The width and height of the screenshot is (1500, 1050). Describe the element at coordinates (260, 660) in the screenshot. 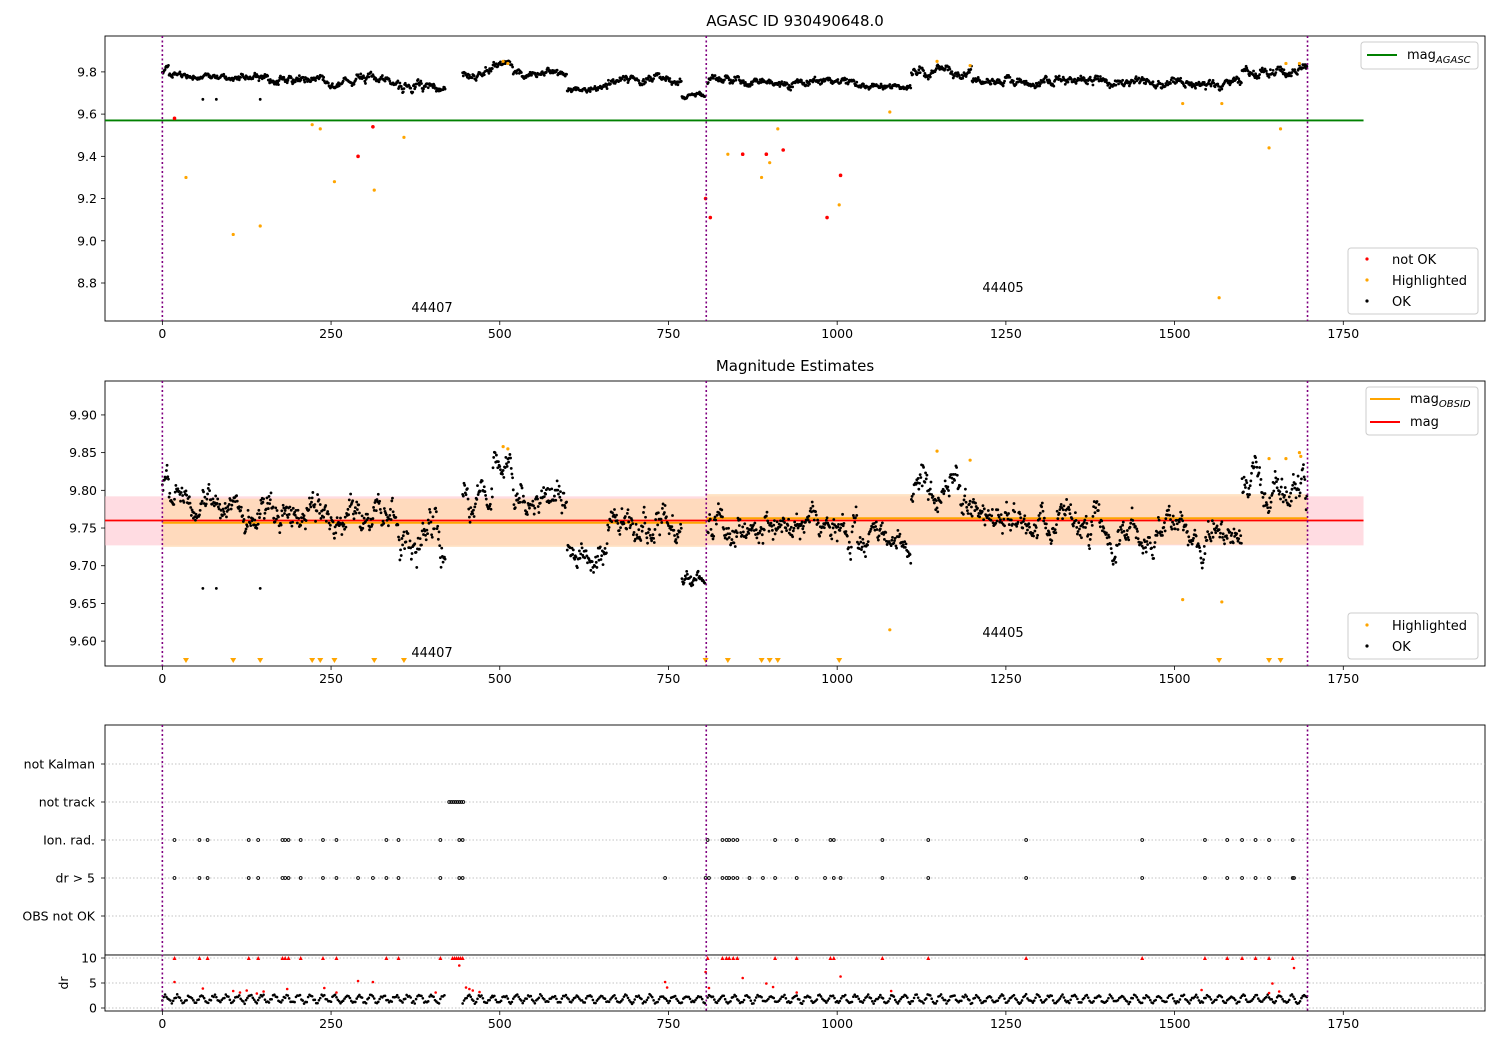

I see `highlighted-offscale-marker` at that location.